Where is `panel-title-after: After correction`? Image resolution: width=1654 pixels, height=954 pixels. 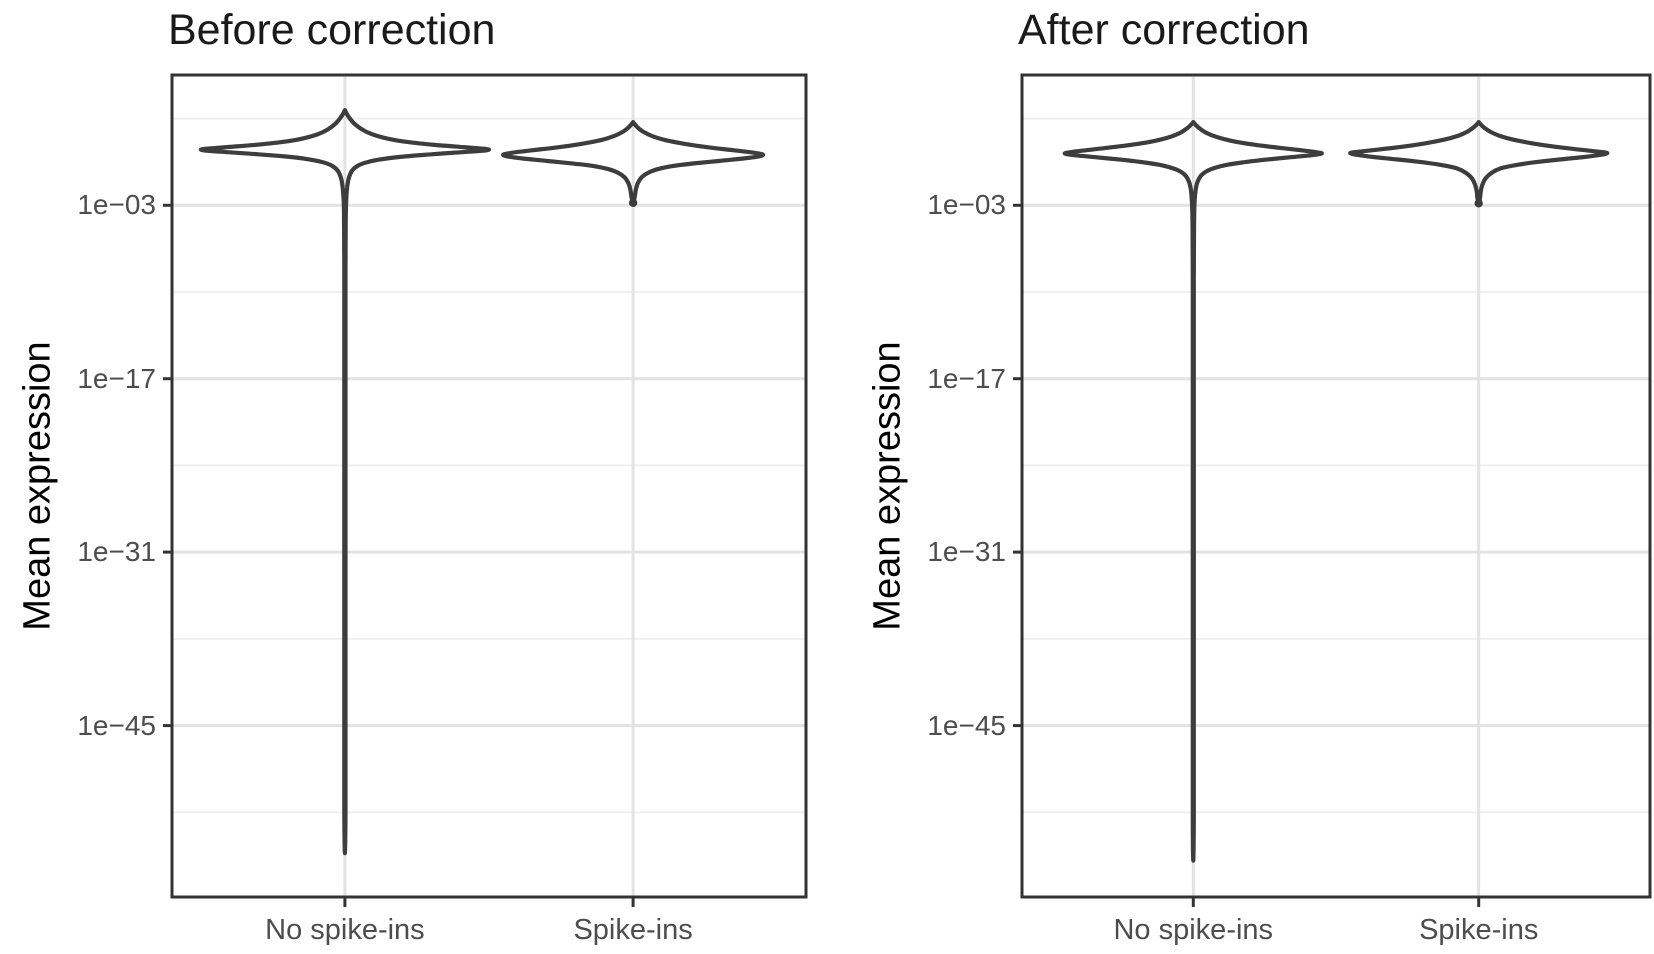
panel-title-after: After correction is located at coordinates (1164, 30).